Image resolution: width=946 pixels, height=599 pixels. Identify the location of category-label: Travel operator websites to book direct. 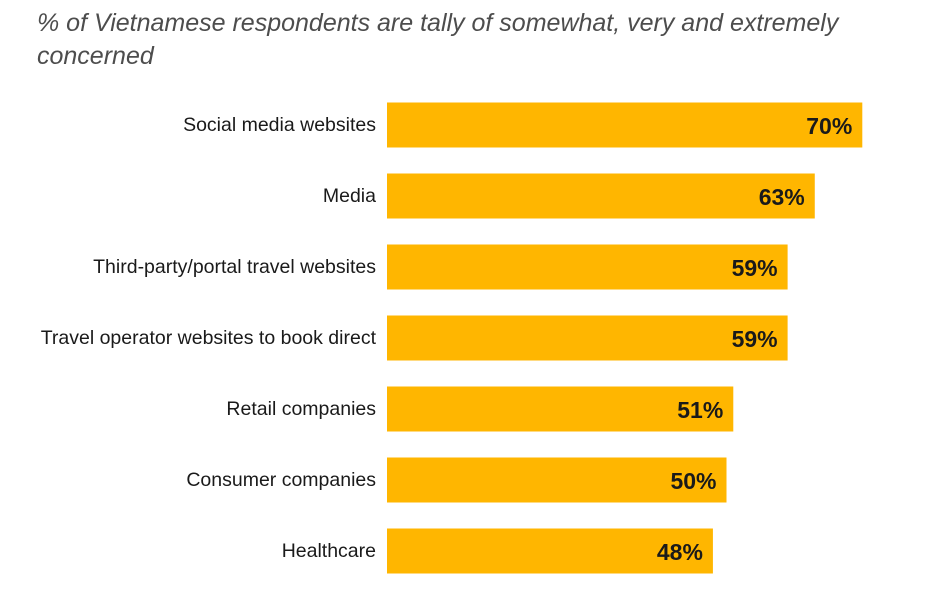
(209, 338).